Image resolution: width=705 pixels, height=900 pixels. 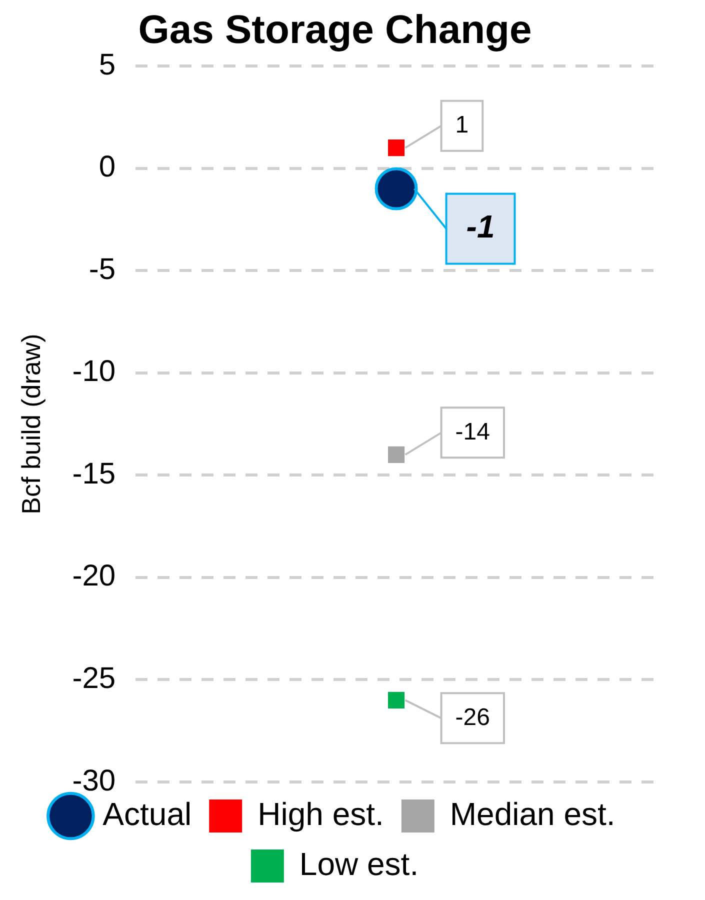 I want to click on y-tick-label: -5, so click(x=102, y=269).